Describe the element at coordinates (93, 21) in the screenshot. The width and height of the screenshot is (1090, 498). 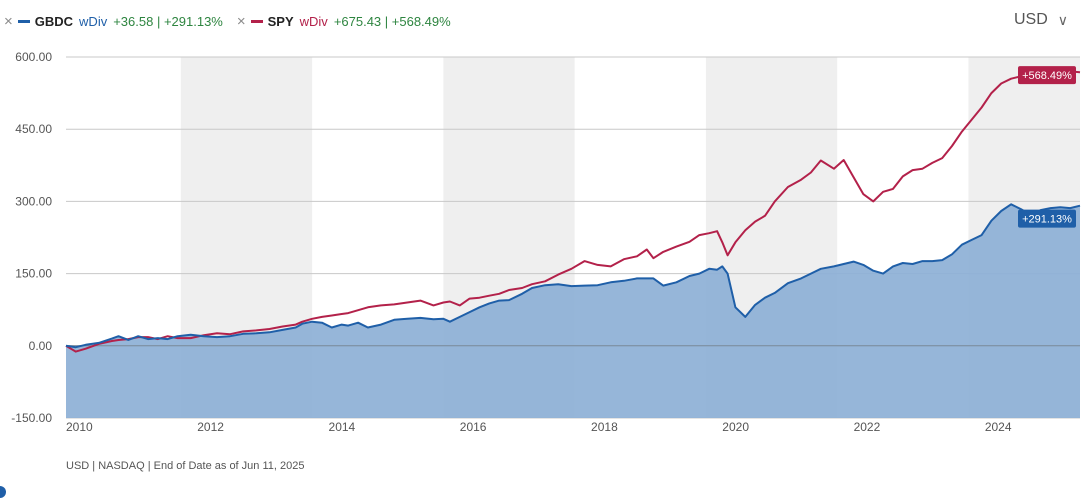
I see `gbdc-wdiv-toggle: wDiv` at that location.